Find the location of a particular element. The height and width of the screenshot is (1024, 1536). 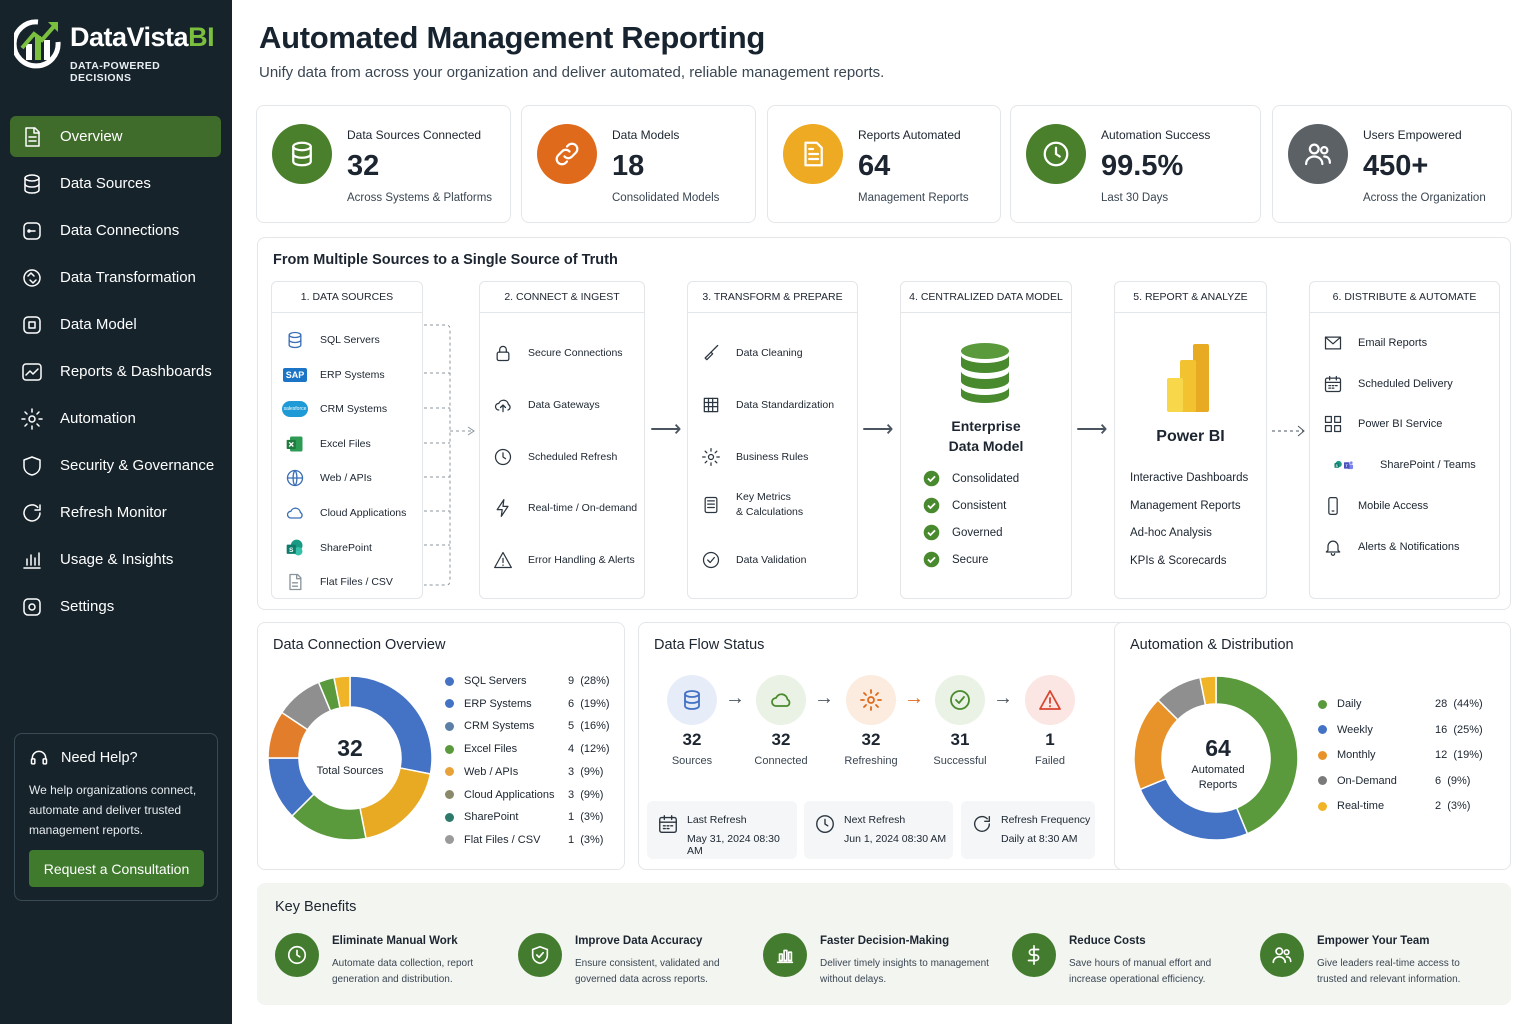

legend-value: 1 (3%) is located at coordinates (586, 839).